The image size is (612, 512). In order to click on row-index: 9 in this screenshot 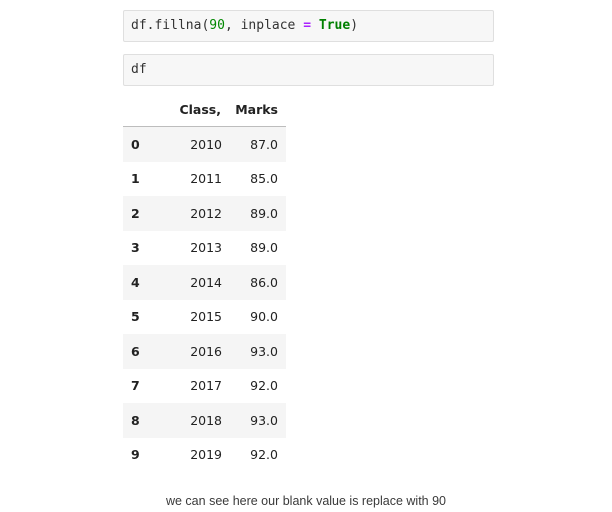, I will do `click(135, 455)`.